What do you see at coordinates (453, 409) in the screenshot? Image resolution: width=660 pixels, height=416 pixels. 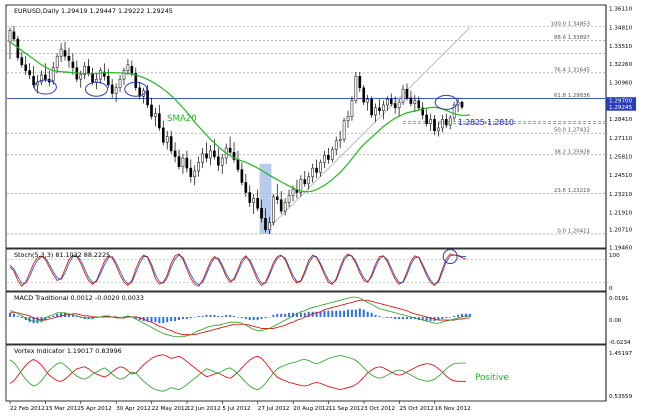 I see `date-tick: 16 Nov 2012` at bounding box center [453, 409].